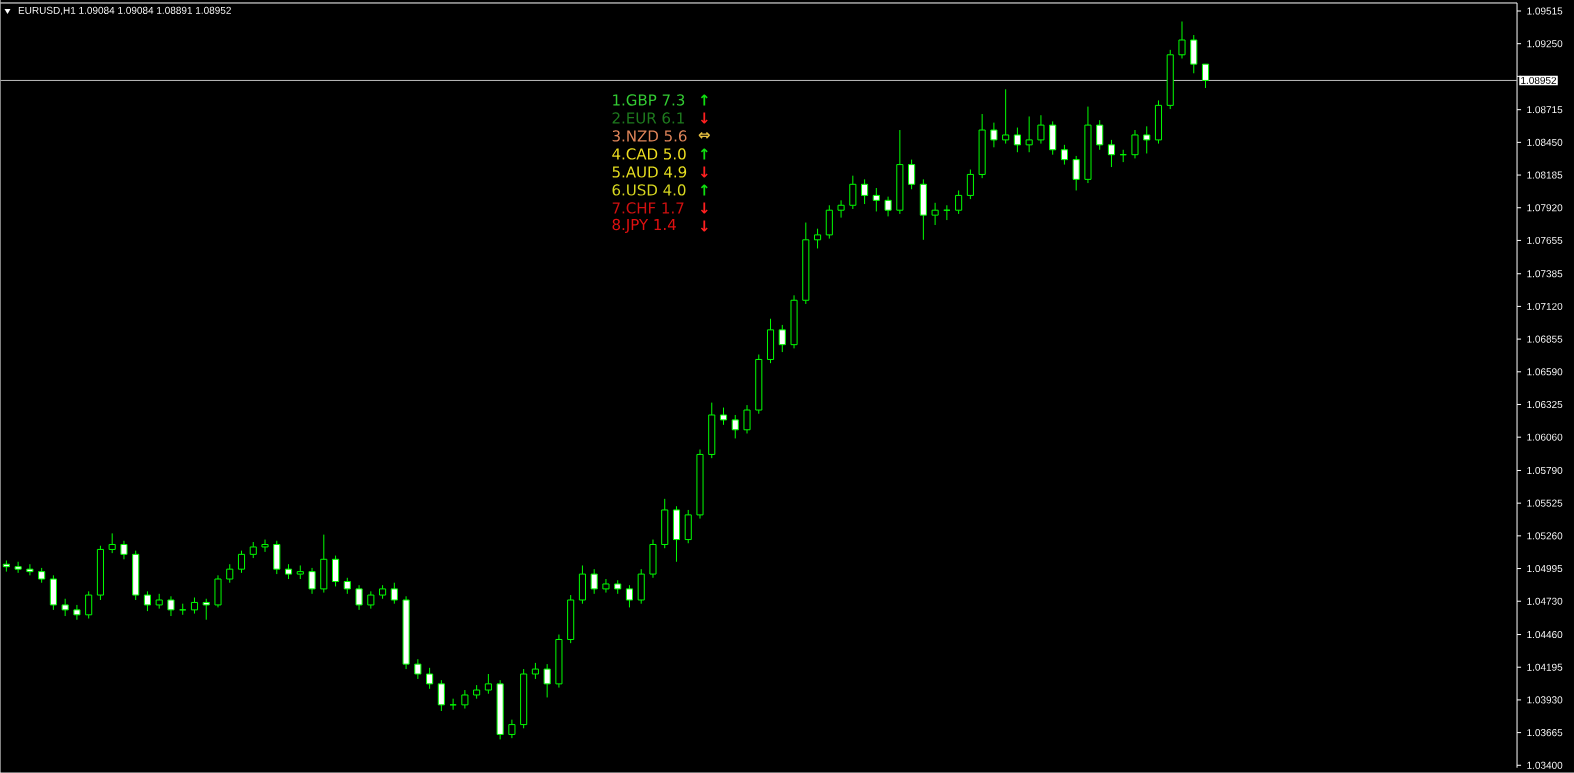  I want to click on y-tick-label: 1.06590, so click(1545, 372).